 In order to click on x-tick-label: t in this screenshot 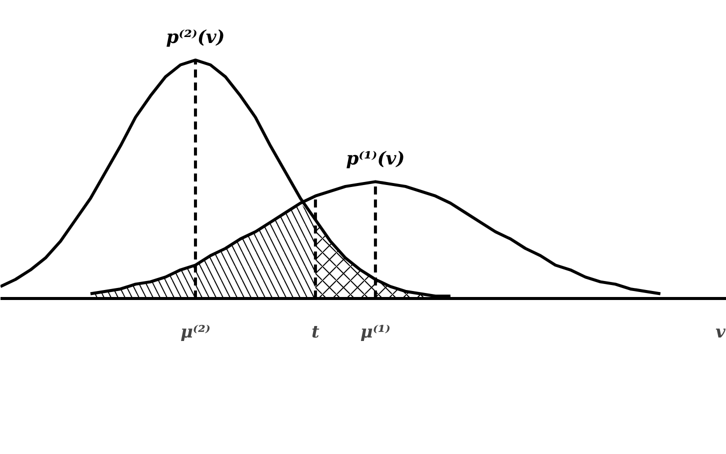, I will do `click(316, 332)`.